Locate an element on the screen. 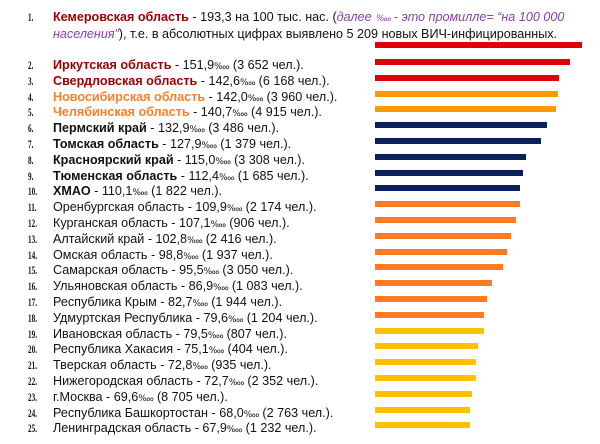  count: (6 168 чел.). is located at coordinates (292, 80).